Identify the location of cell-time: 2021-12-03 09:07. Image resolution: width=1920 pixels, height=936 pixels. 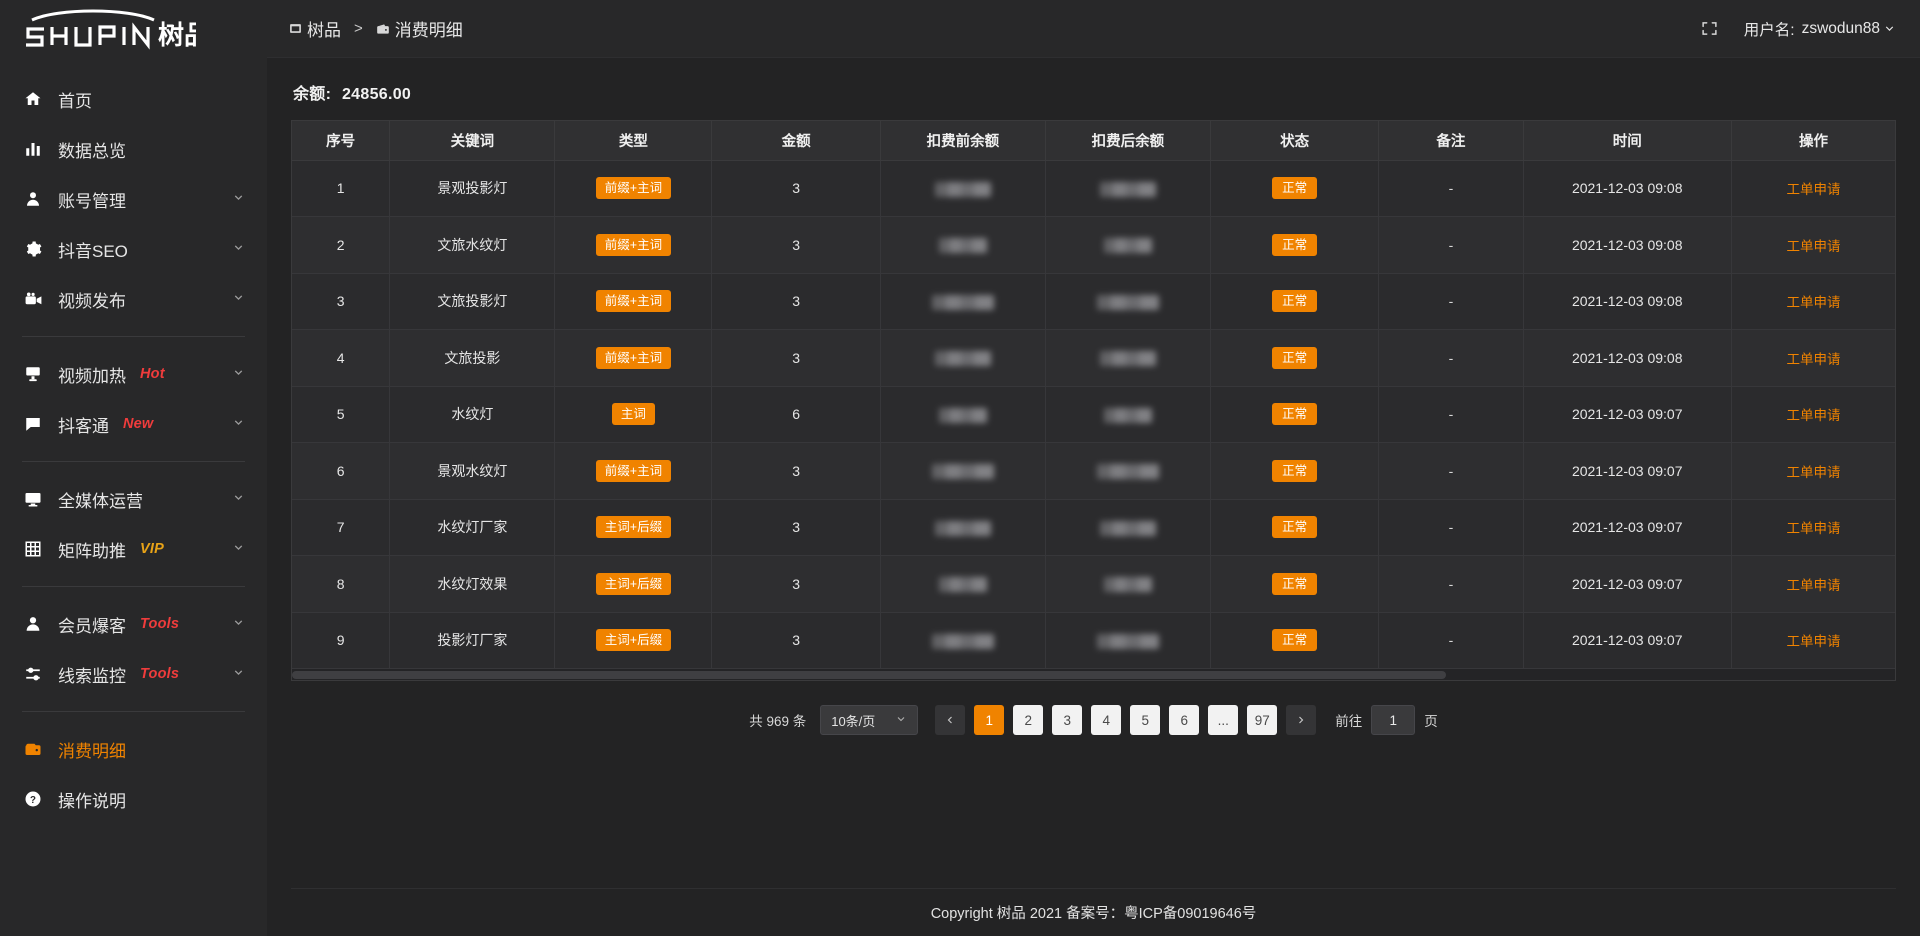
(1627, 414).